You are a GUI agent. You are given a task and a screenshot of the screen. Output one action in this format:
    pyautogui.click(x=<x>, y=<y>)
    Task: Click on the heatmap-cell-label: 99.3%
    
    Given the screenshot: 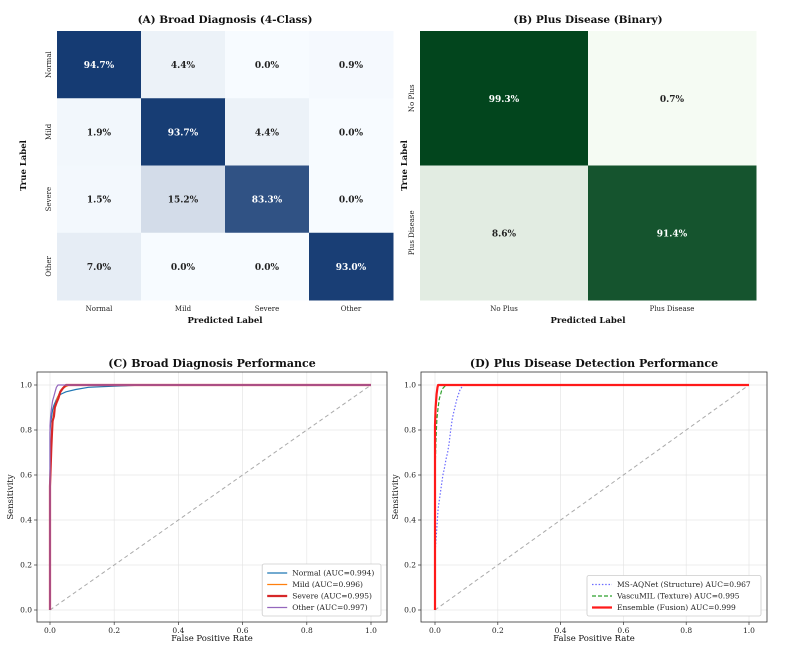 What is the action you would take?
    pyautogui.click(x=504, y=100)
    